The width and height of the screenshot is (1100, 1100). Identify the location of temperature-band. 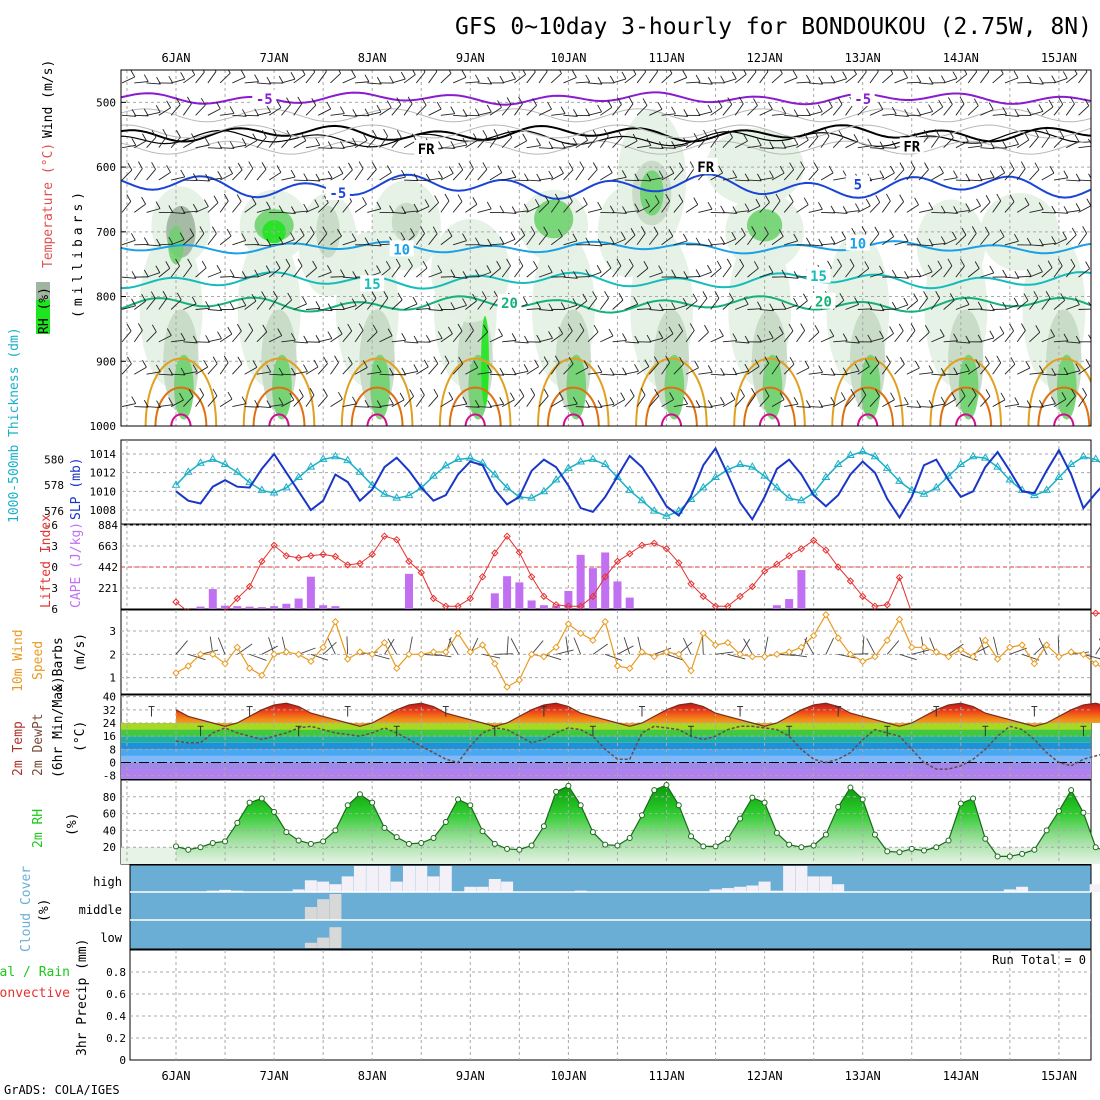
(606, 739).